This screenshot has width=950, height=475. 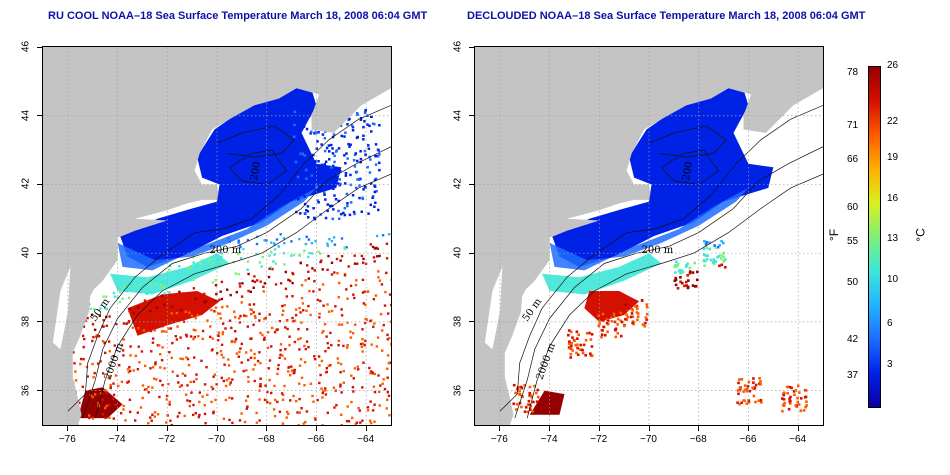 What do you see at coordinates (547, 402) in the screenshot?
I see `right-southern-warm-water` at bounding box center [547, 402].